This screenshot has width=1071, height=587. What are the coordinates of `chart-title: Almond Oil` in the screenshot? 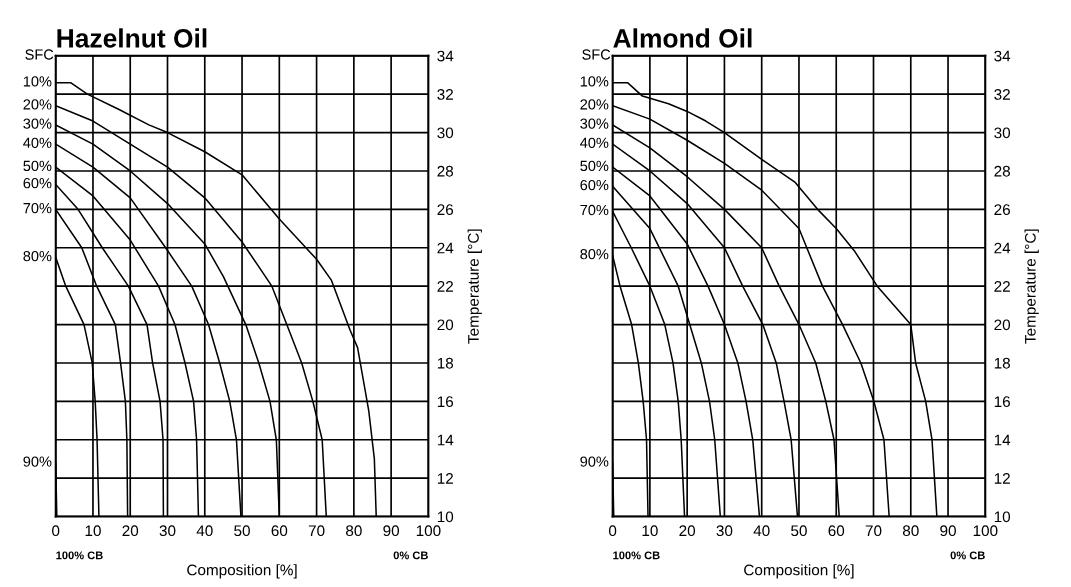 It's located at (682, 38).